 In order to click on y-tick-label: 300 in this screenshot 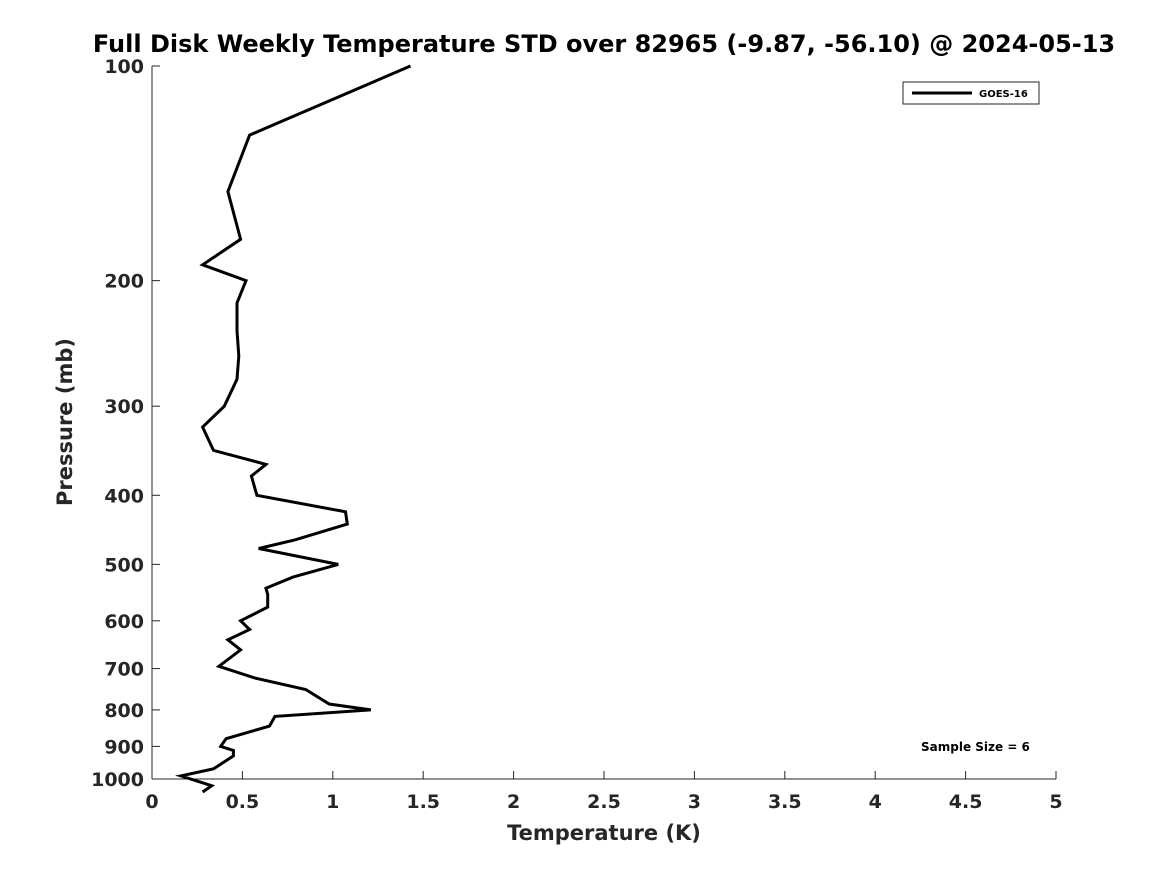, I will do `click(124, 407)`.